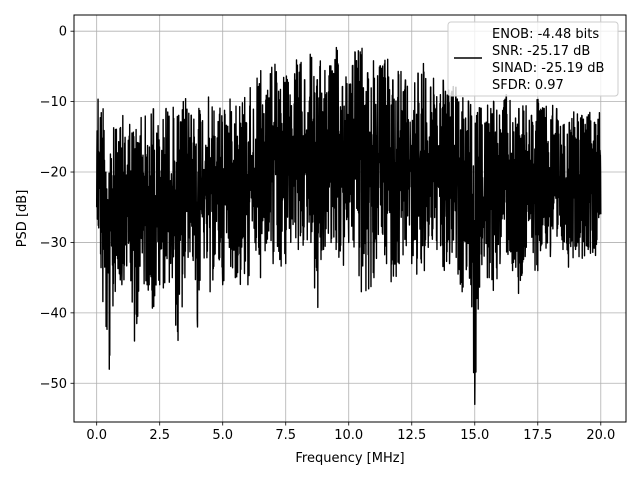 This screenshot has height=480, width=640. What do you see at coordinates (474, 435) in the screenshot?
I see `x-tick-label: 15.0` at bounding box center [474, 435].